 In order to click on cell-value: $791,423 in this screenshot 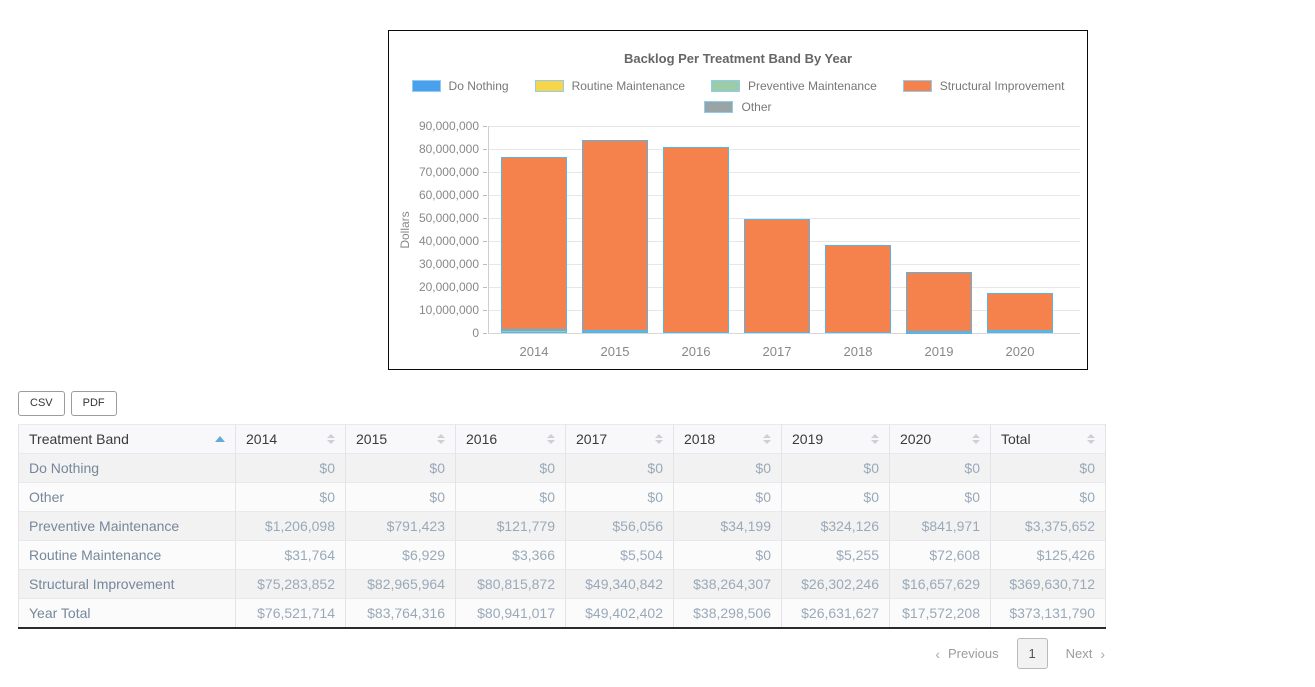, I will do `click(400, 526)`.